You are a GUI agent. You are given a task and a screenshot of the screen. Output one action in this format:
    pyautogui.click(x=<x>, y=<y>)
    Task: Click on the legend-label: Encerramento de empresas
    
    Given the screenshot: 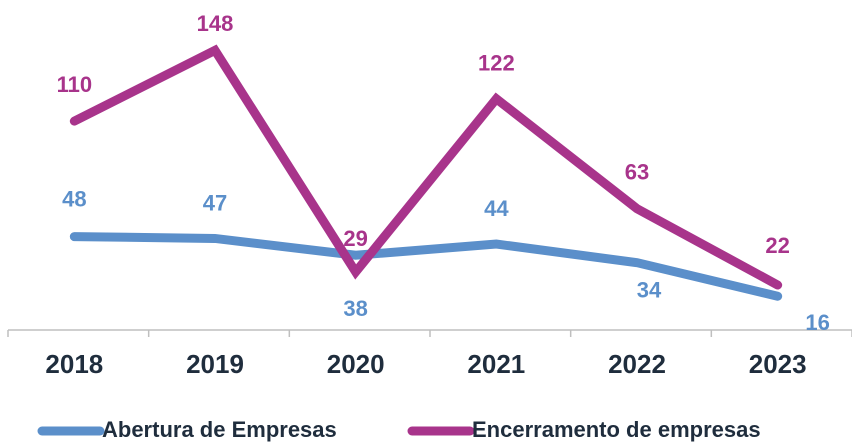 What is the action you would take?
    pyautogui.click(x=616, y=429)
    